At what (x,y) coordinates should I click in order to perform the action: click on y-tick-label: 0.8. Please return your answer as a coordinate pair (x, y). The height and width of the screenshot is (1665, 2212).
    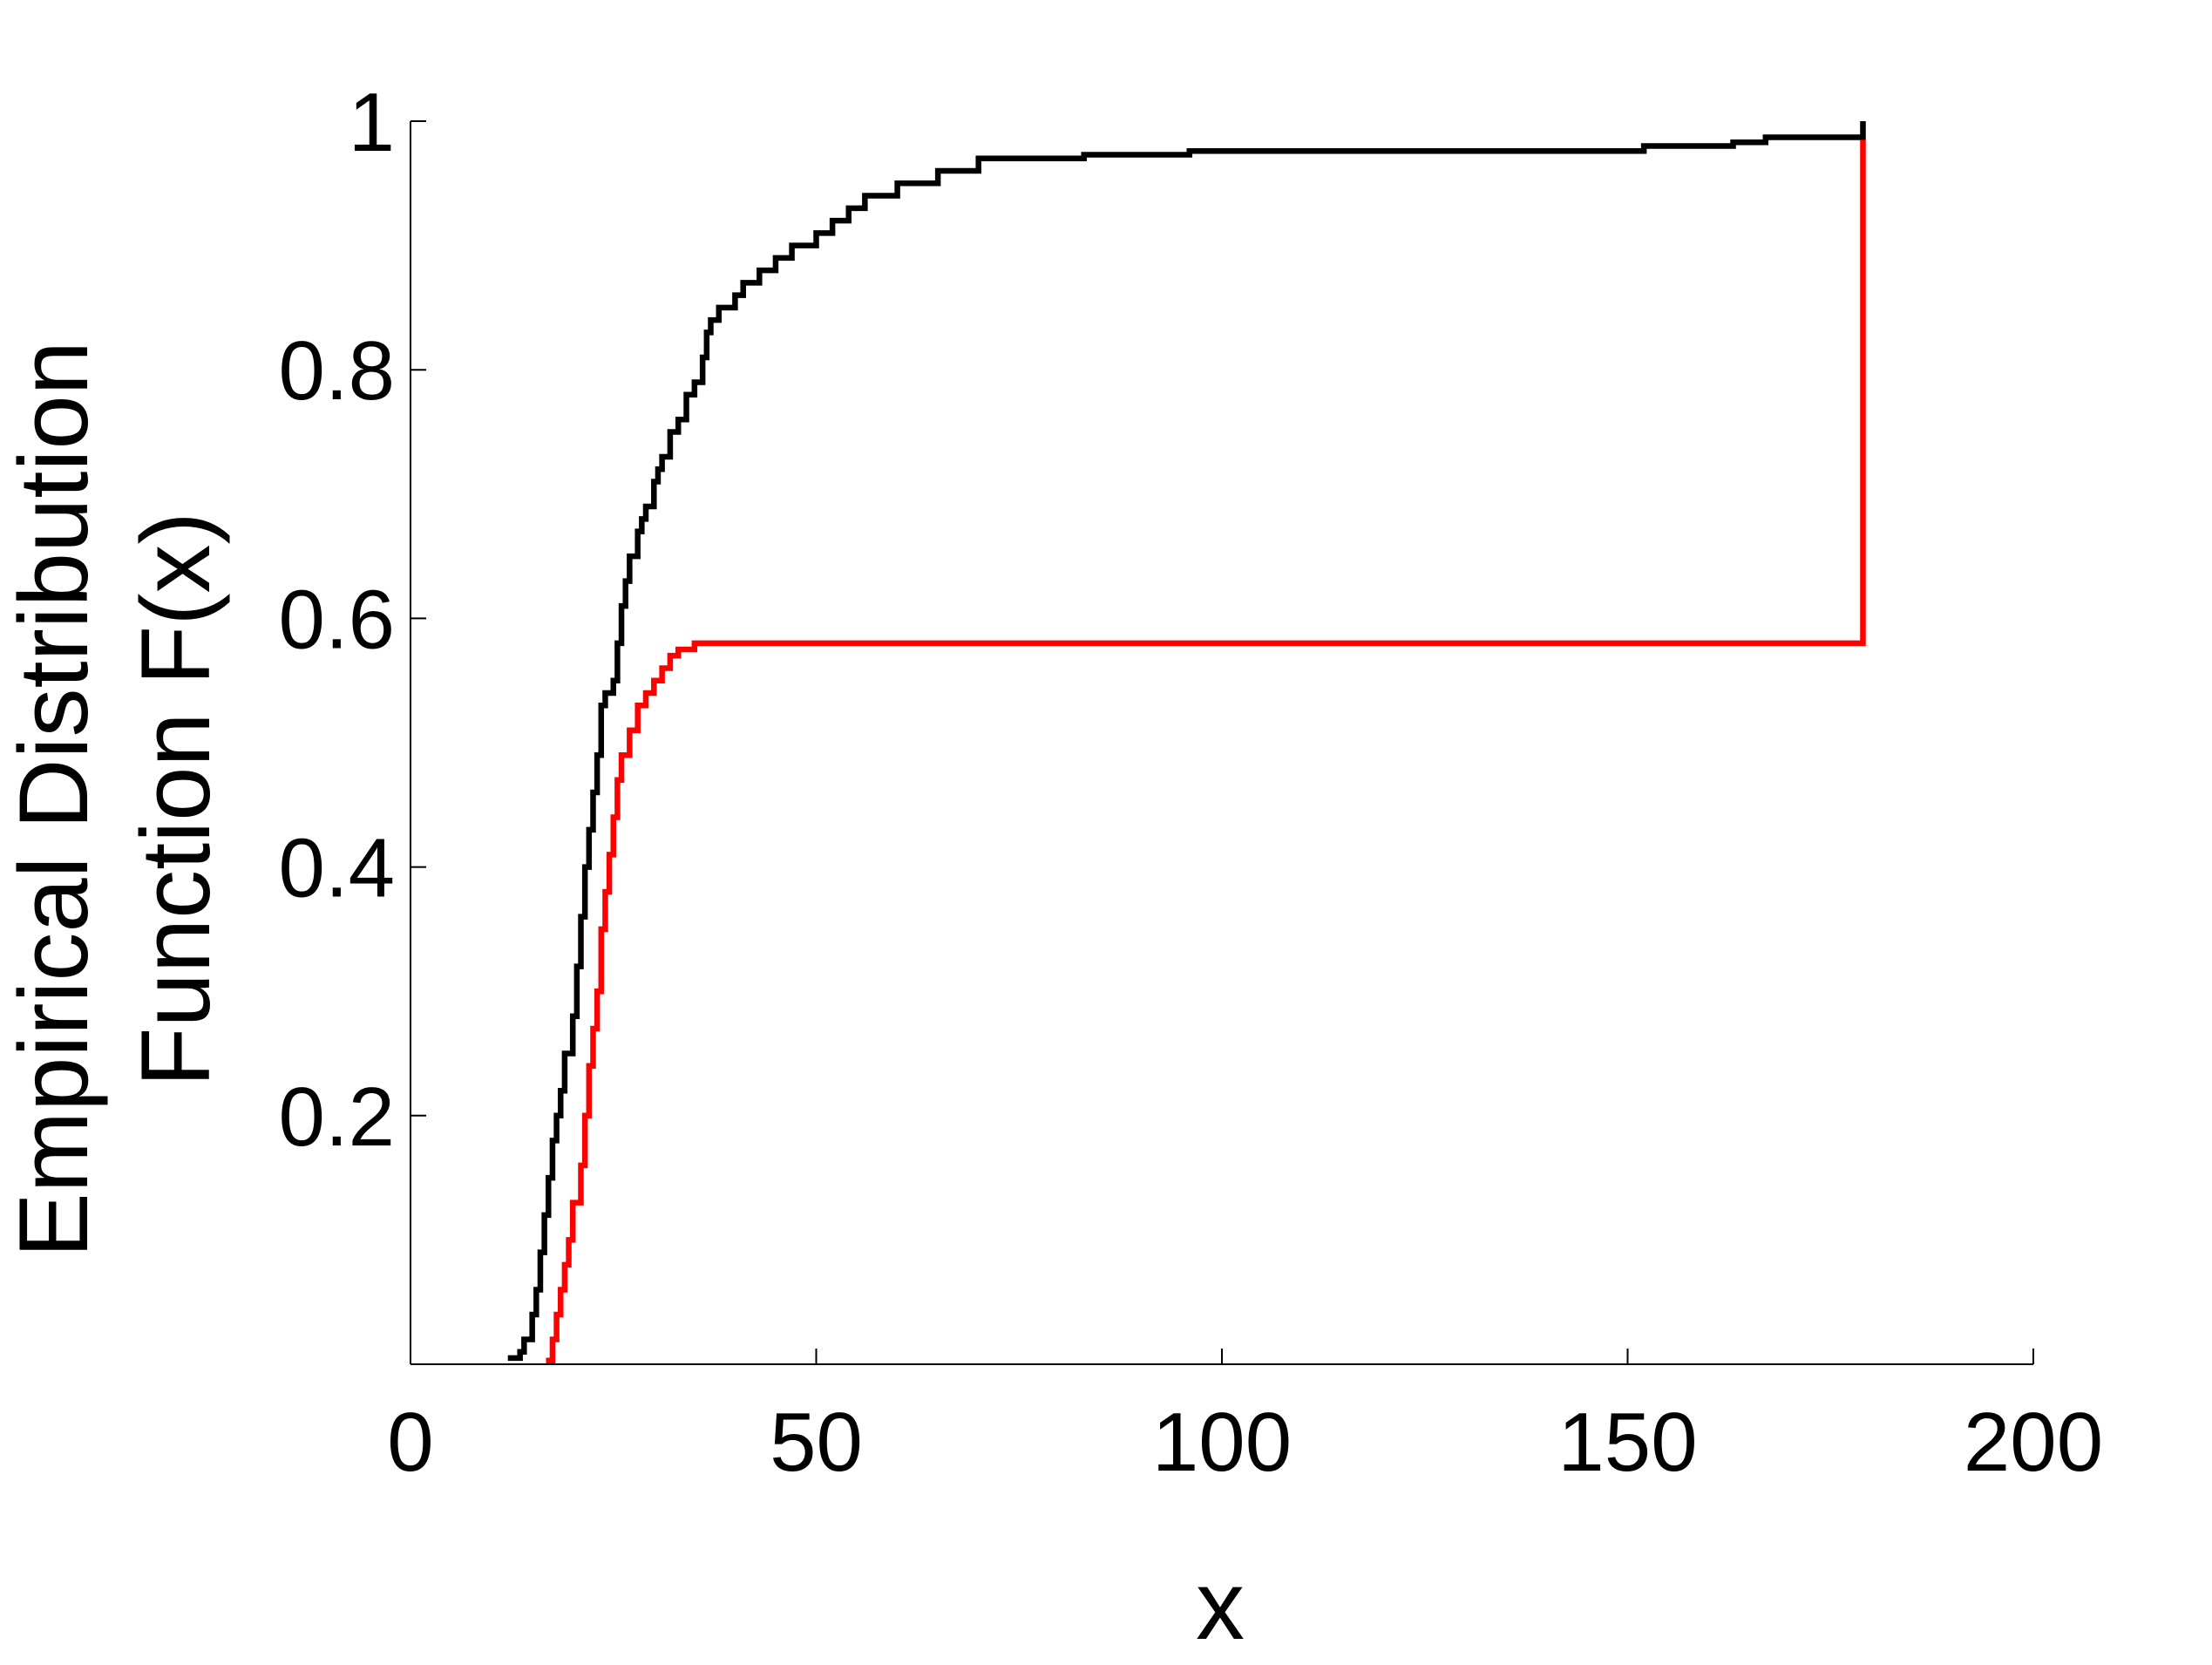
    Looking at the image, I should click on (337, 371).